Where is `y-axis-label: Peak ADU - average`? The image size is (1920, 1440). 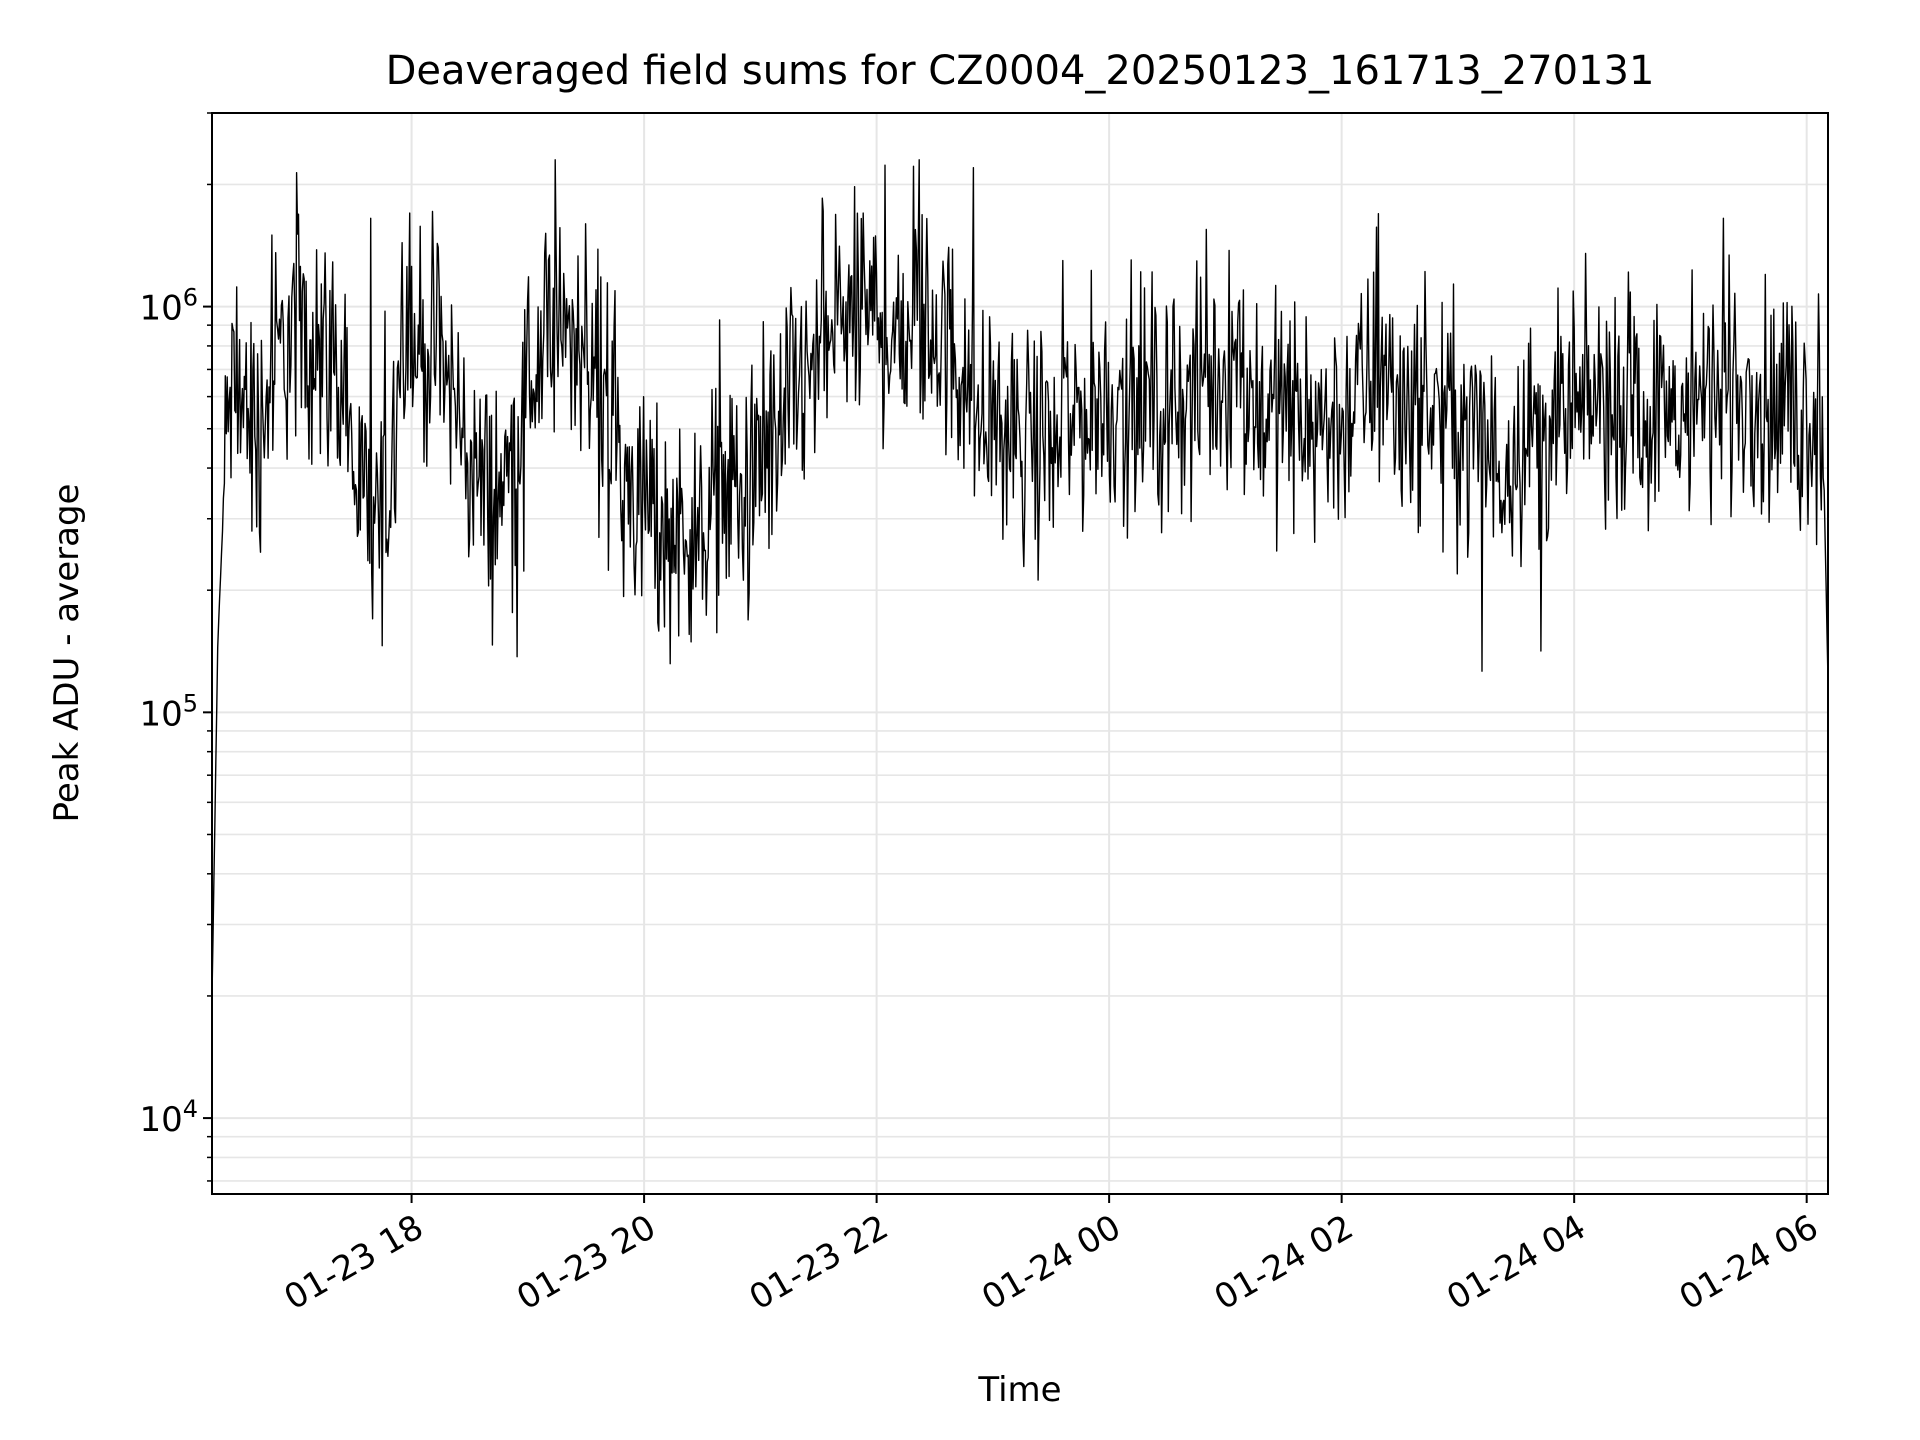
y-axis-label: Peak ADU - average is located at coordinates (67, 653).